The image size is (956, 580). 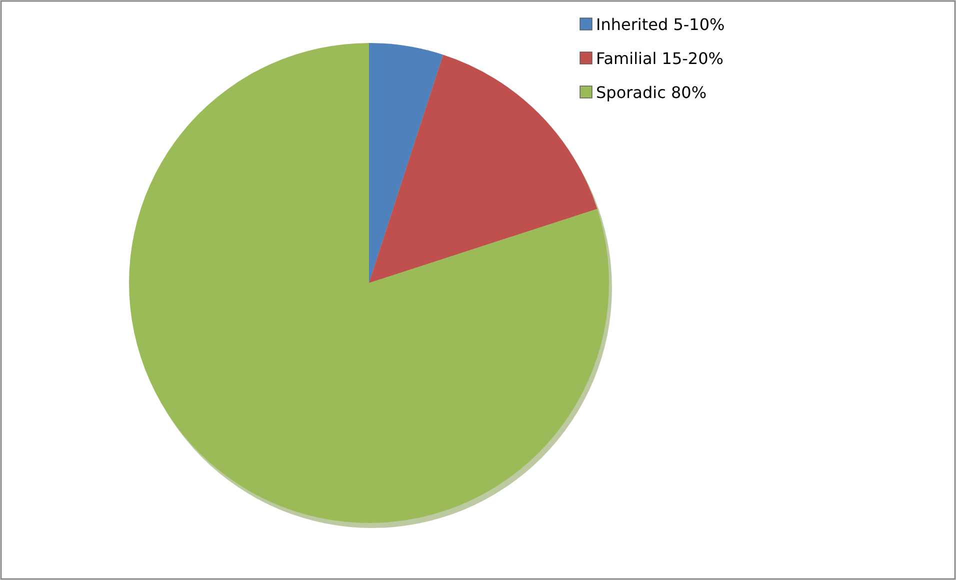 What do you see at coordinates (651, 92) in the screenshot?
I see `legend-label: Sporadic 80%` at bounding box center [651, 92].